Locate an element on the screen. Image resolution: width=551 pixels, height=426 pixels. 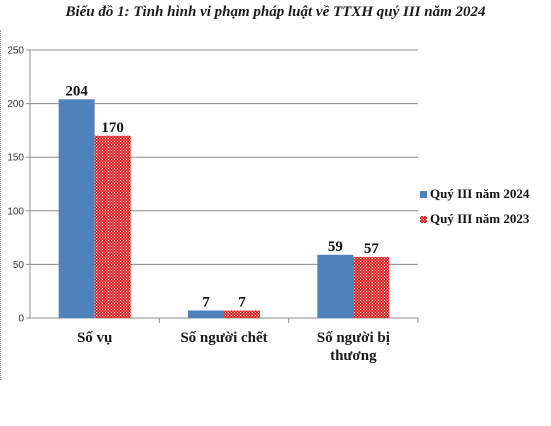
legend-label: Quý III năm 2024 is located at coordinates (480, 193).